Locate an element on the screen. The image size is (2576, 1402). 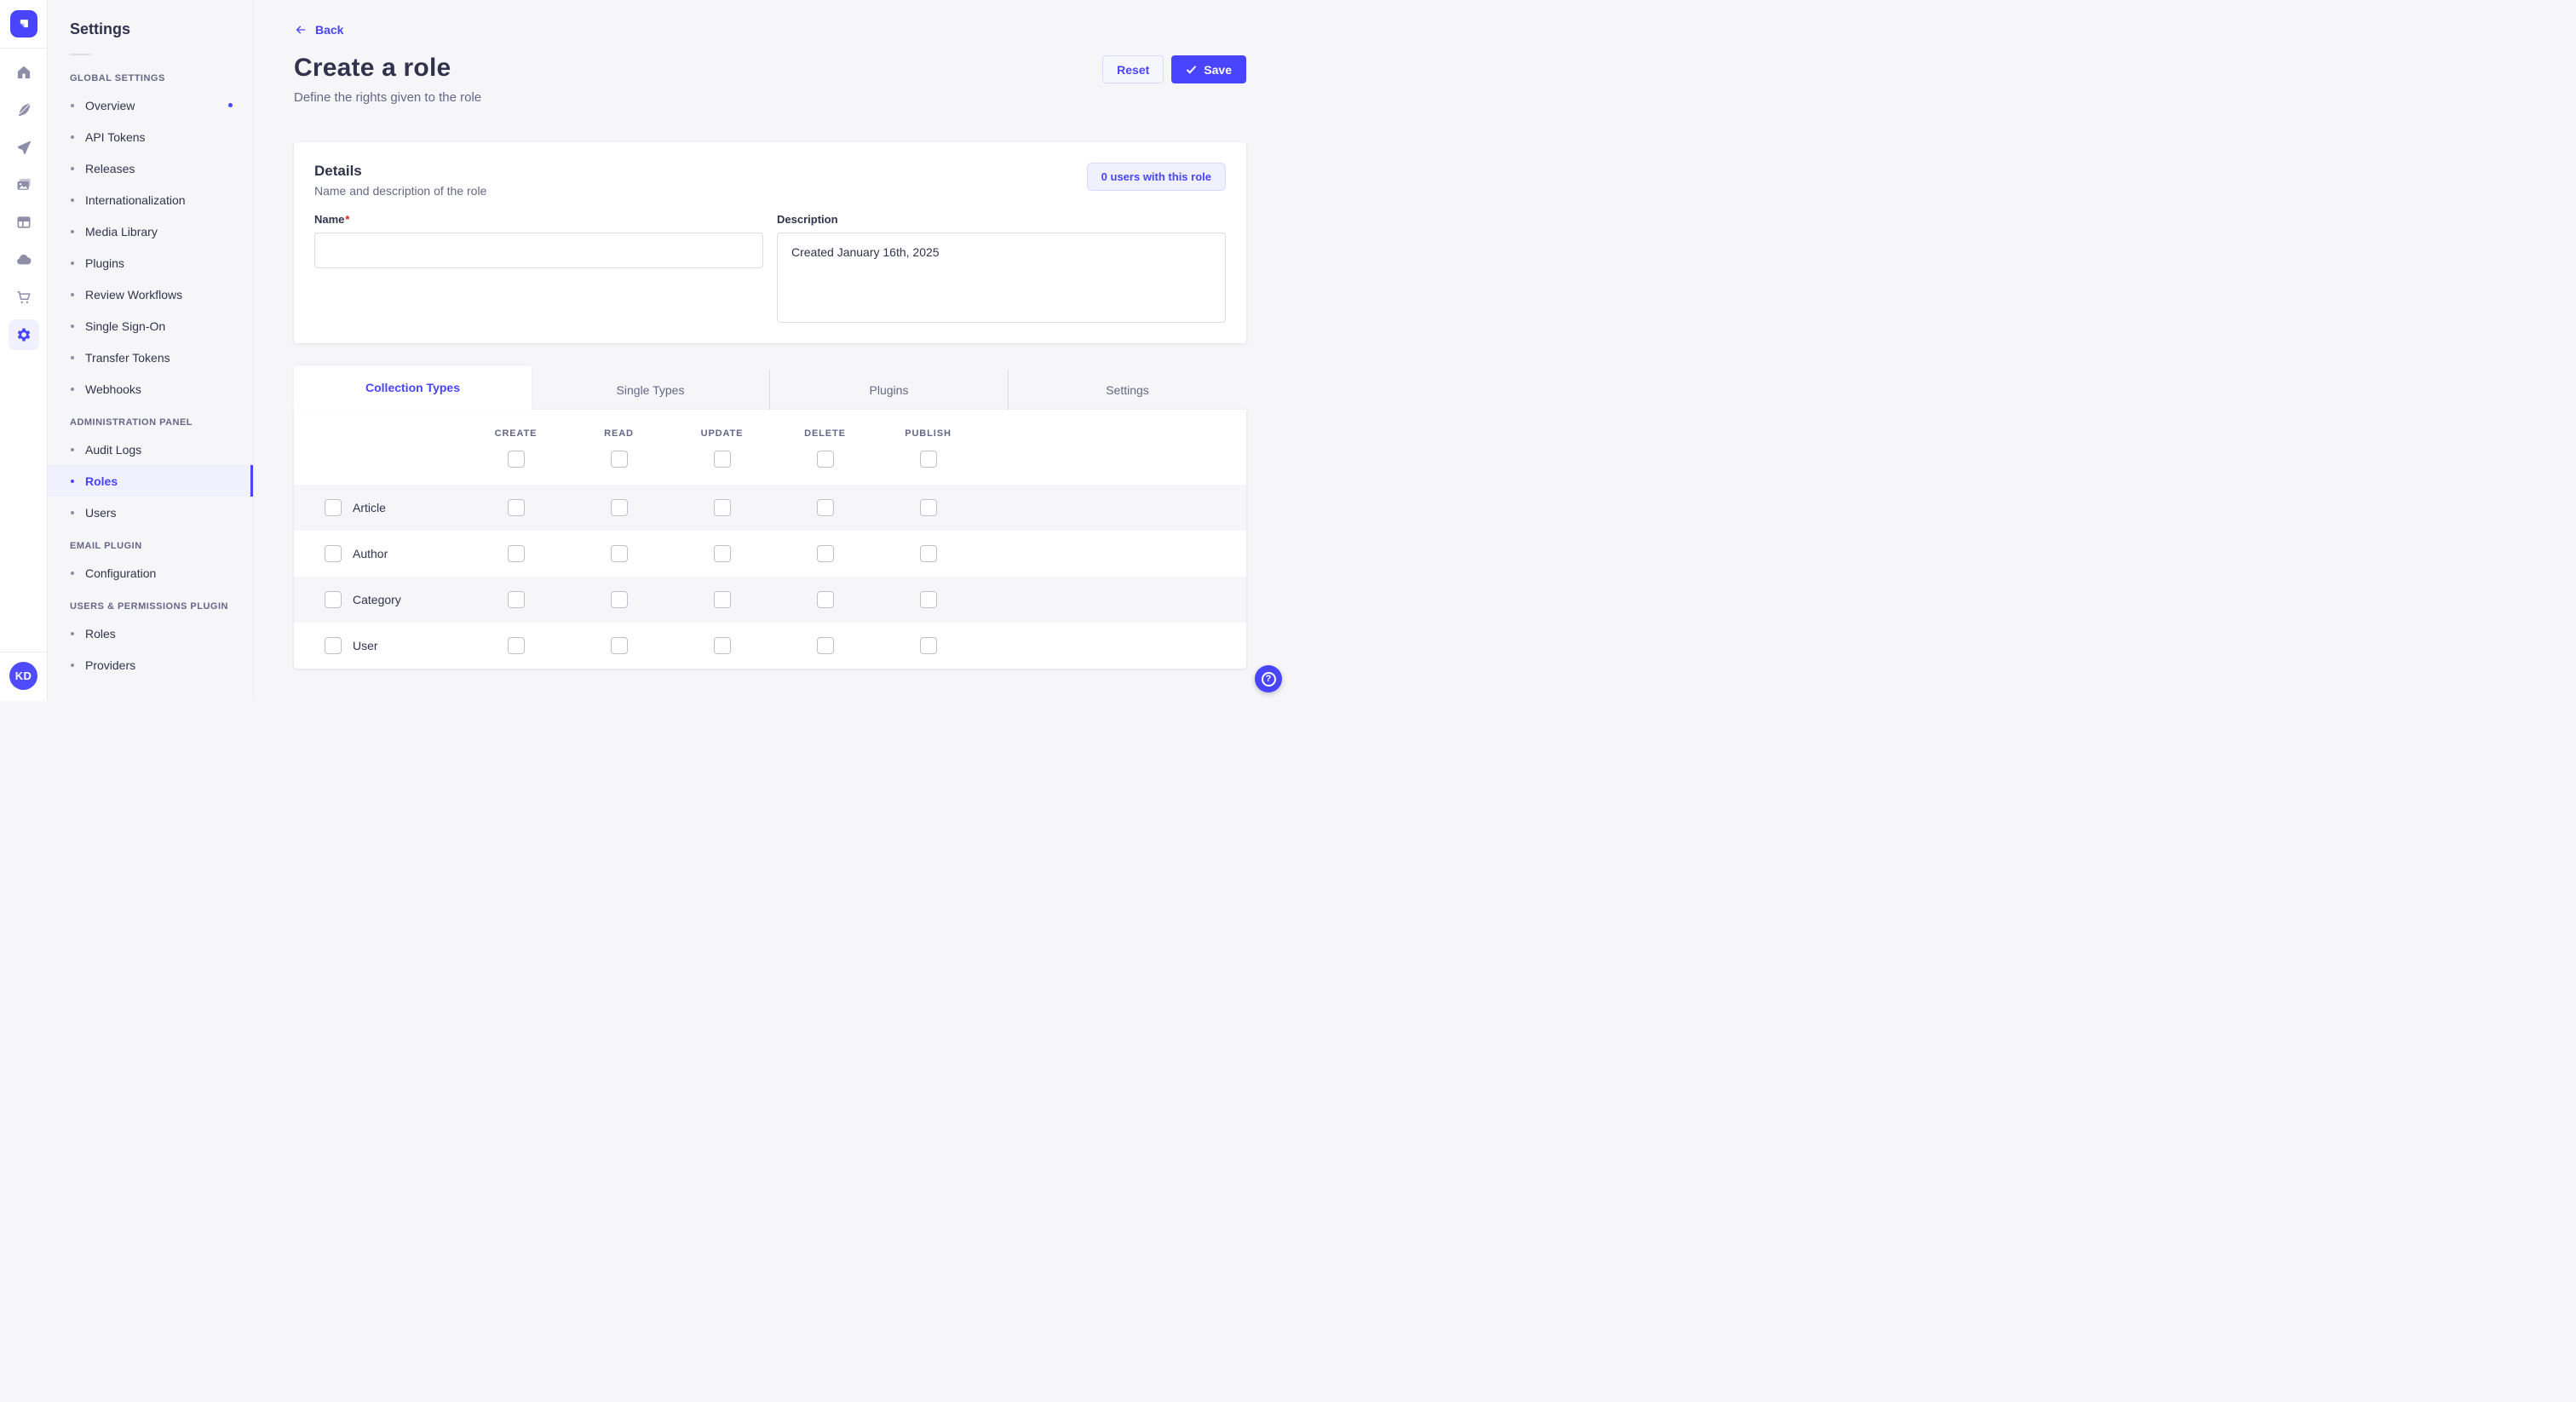
select-all-row is located at coordinates (770, 460).